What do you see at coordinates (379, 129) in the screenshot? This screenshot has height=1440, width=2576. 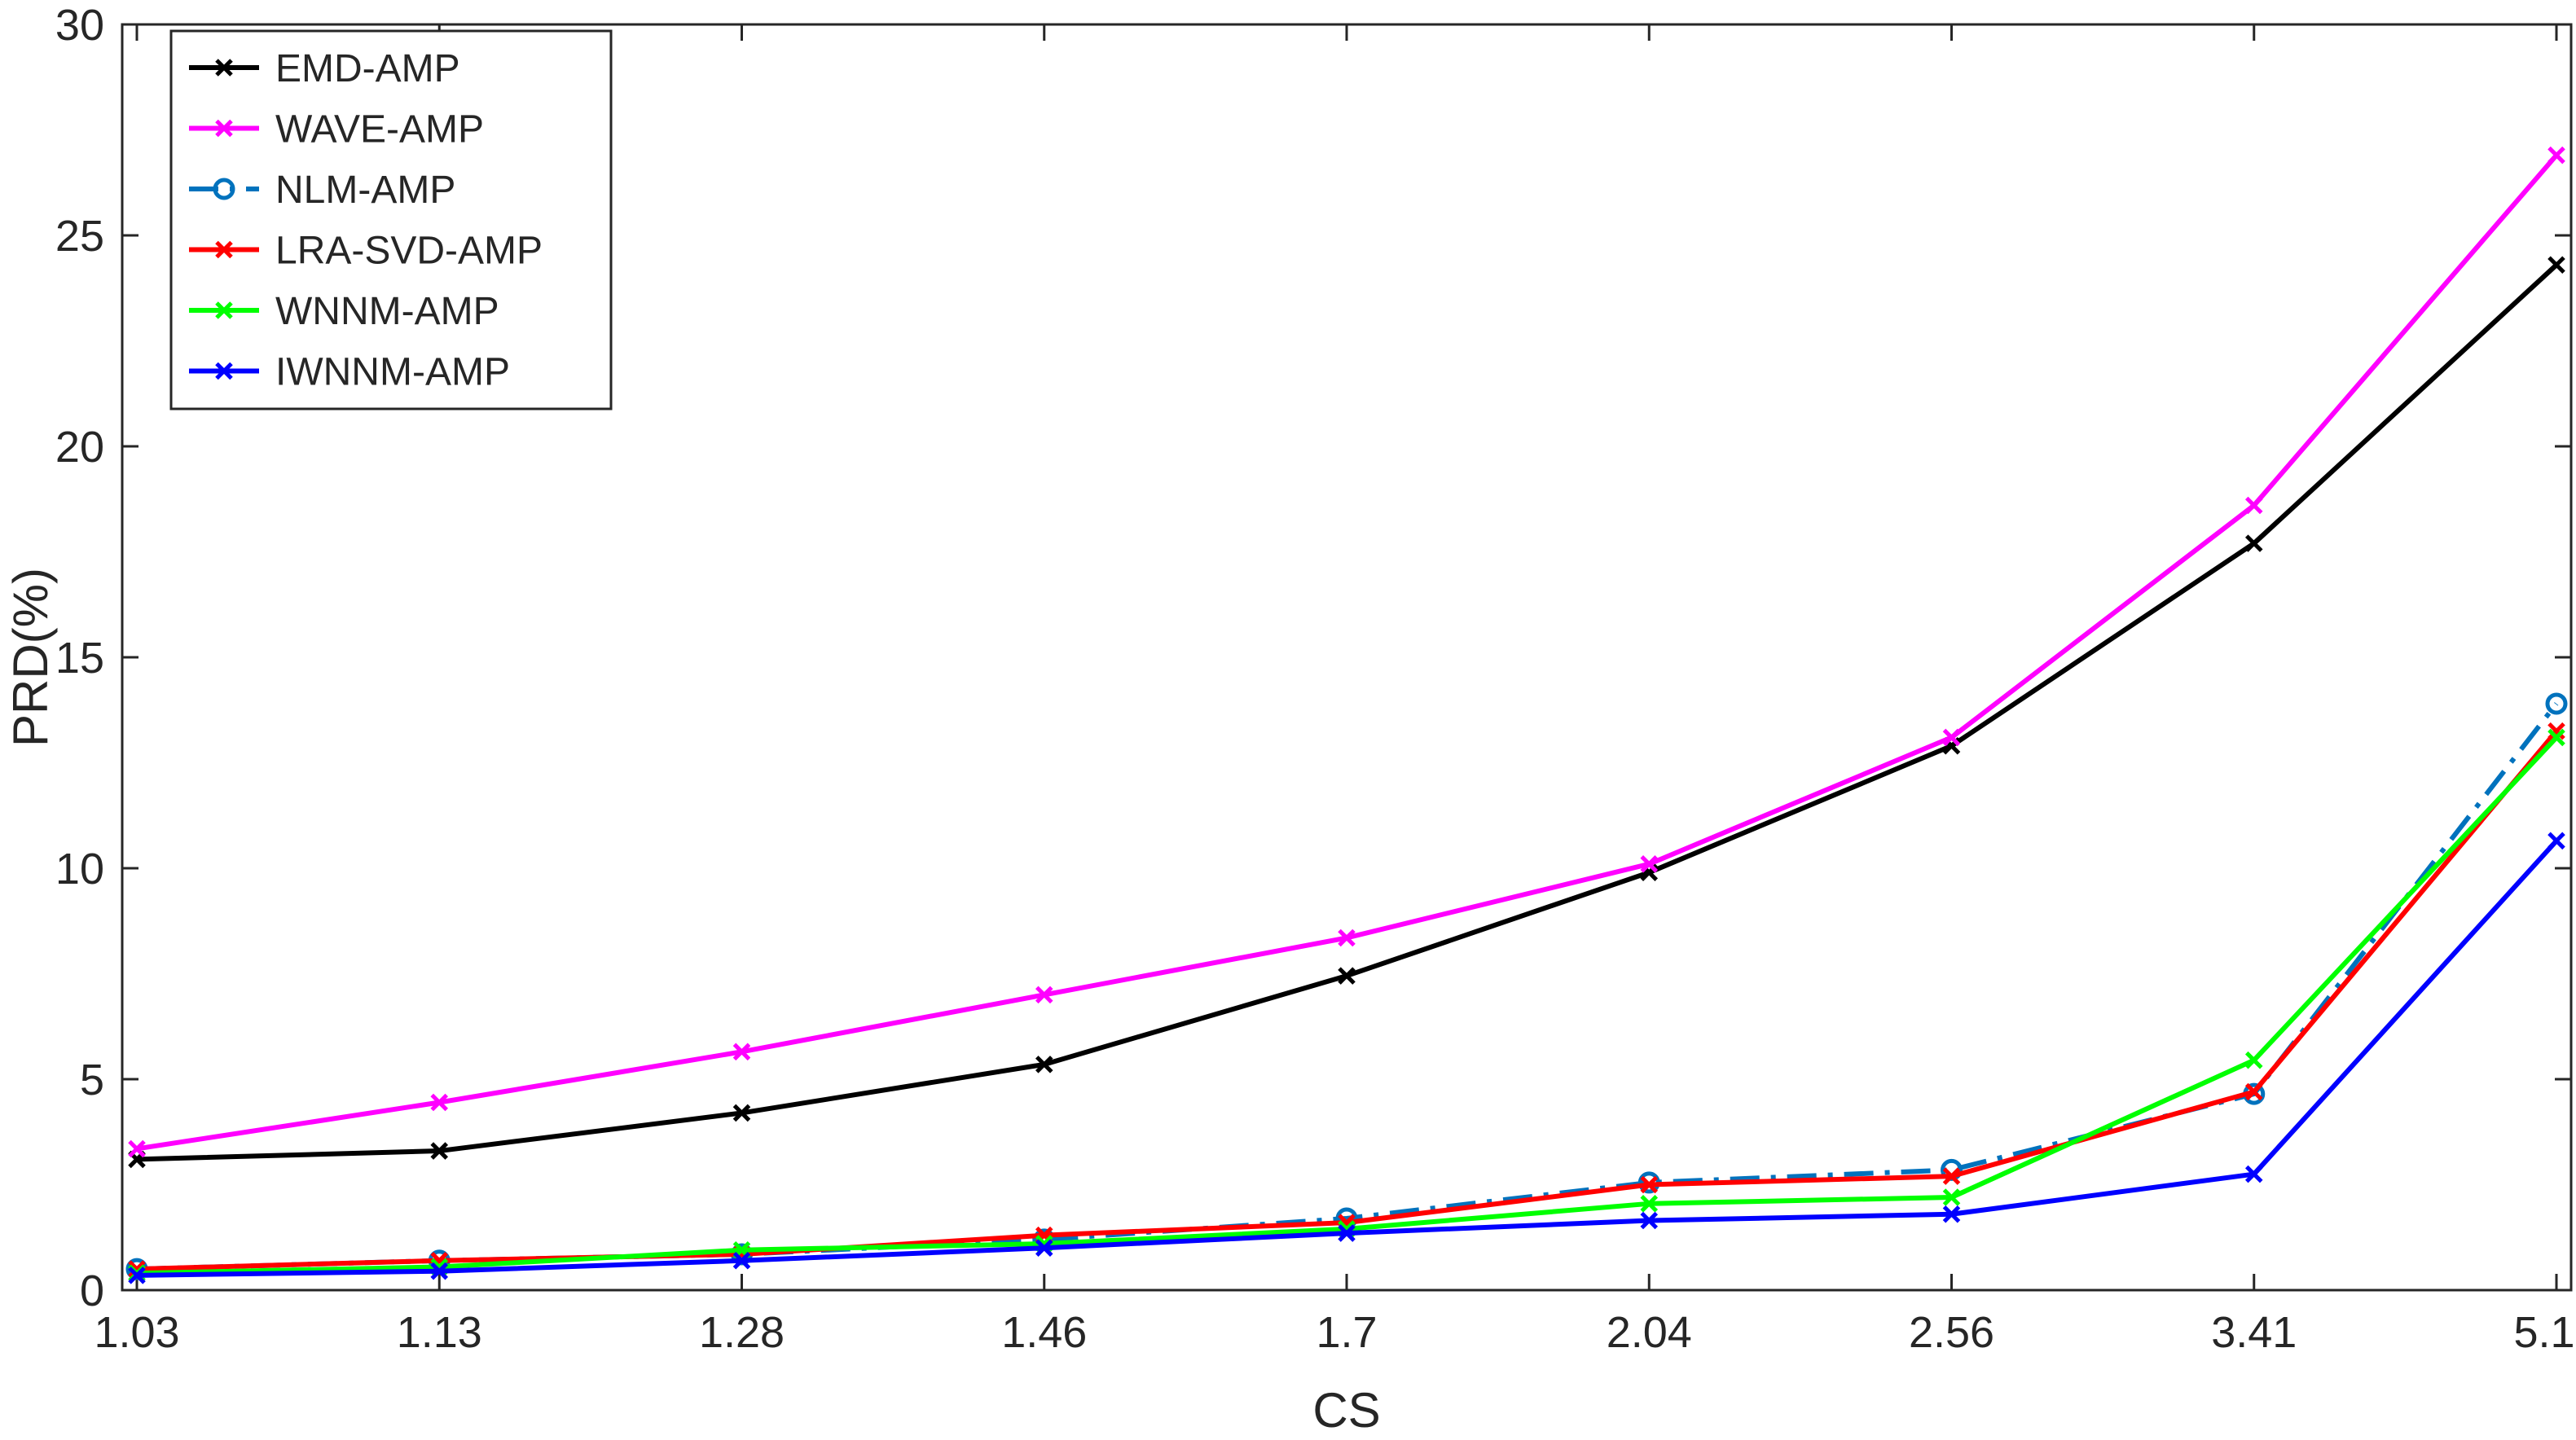 I see `legend-label: WAVE-AMP` at bounding box center [379, 129].